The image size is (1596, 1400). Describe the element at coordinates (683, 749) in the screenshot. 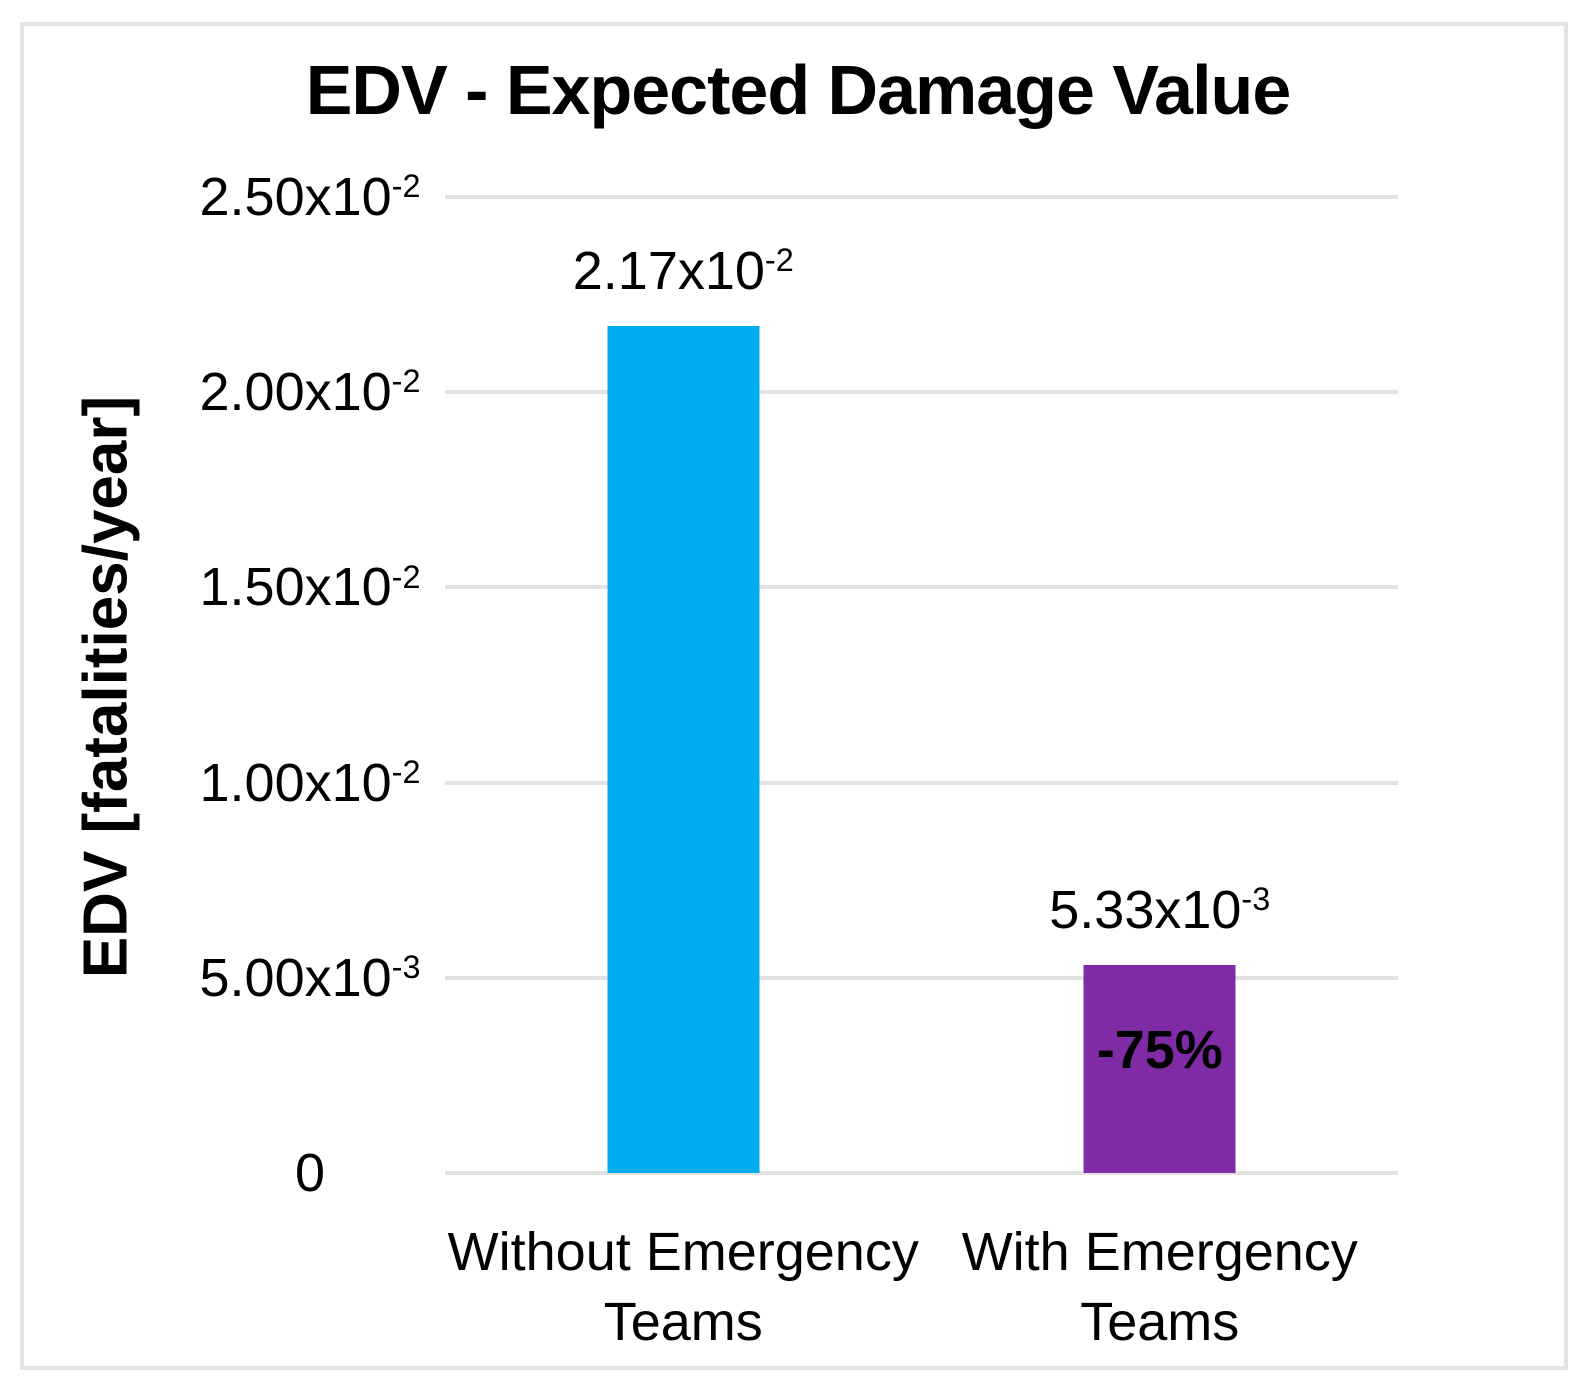

I see `bar-without-emergency-teams` at that location.